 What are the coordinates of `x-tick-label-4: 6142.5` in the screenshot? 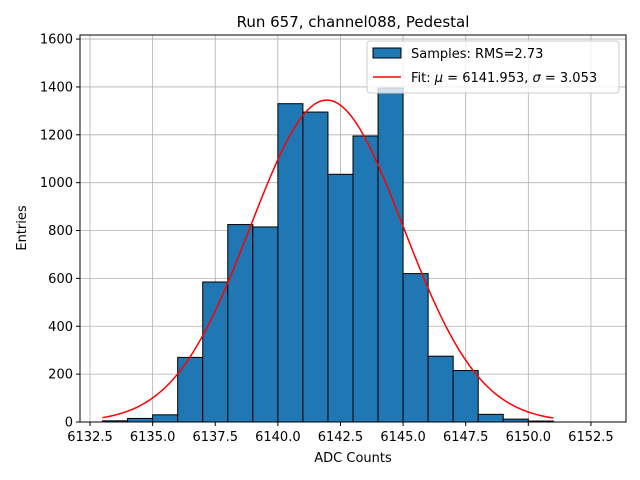 It's located at (341, 437).